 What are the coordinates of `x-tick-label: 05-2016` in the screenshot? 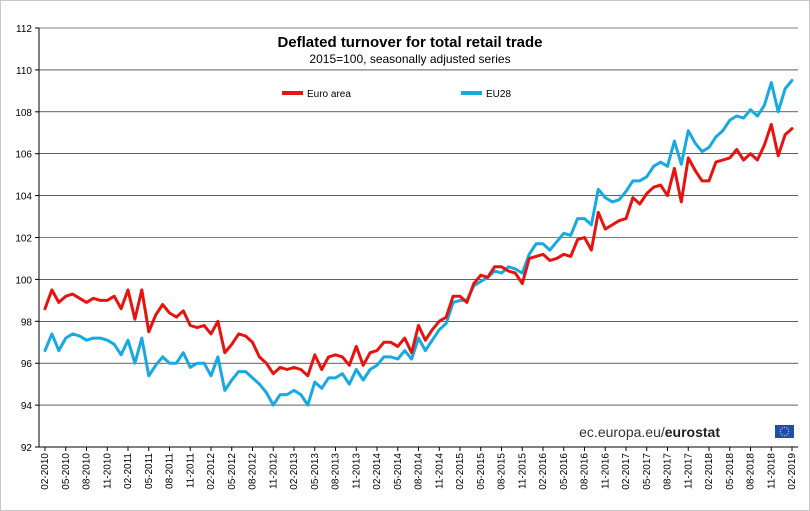 It's located at (564, 471).